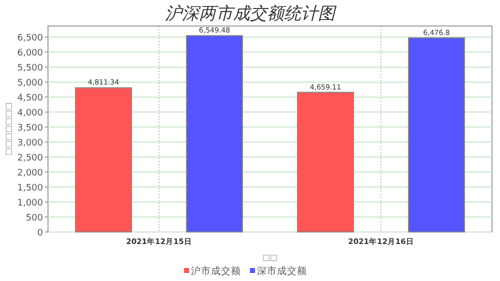 The width and height of the screenshot is (500, 281). What do you see at coordinates (30, 159) in the screenshot?
I see `y-tick-label: 2,500` at bounding box center [30, 159].